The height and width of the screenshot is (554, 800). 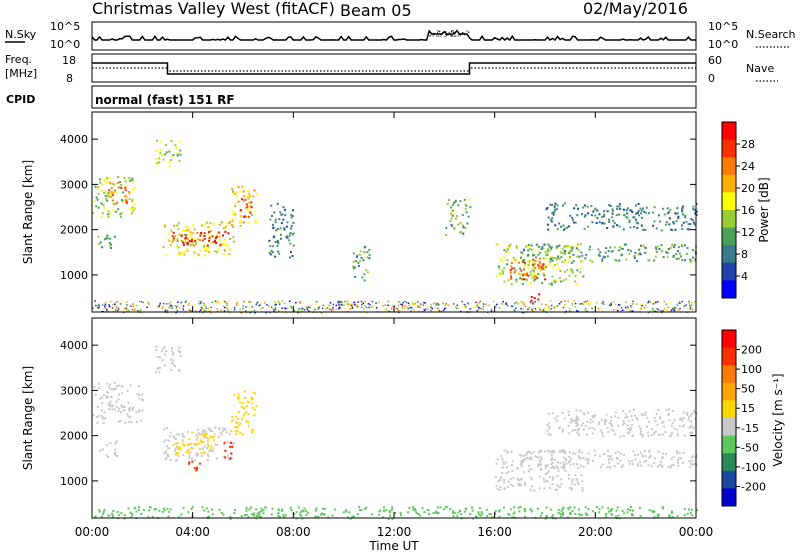 I want to click on noise-sky-line, so click(x=393, y=35).